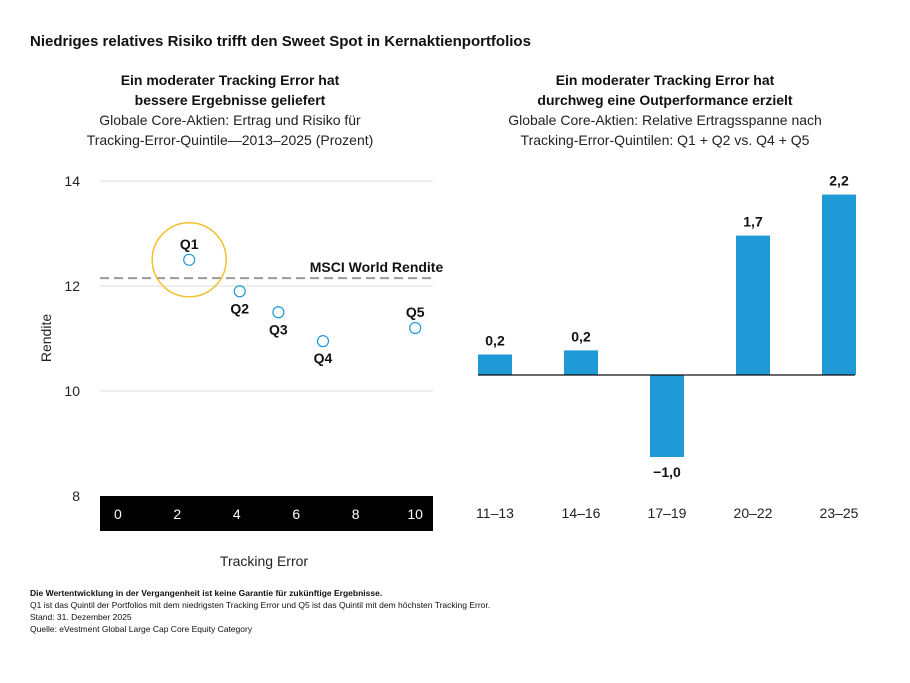  I want to click on scatter-x-tick-label: 2, so click(177, 514).